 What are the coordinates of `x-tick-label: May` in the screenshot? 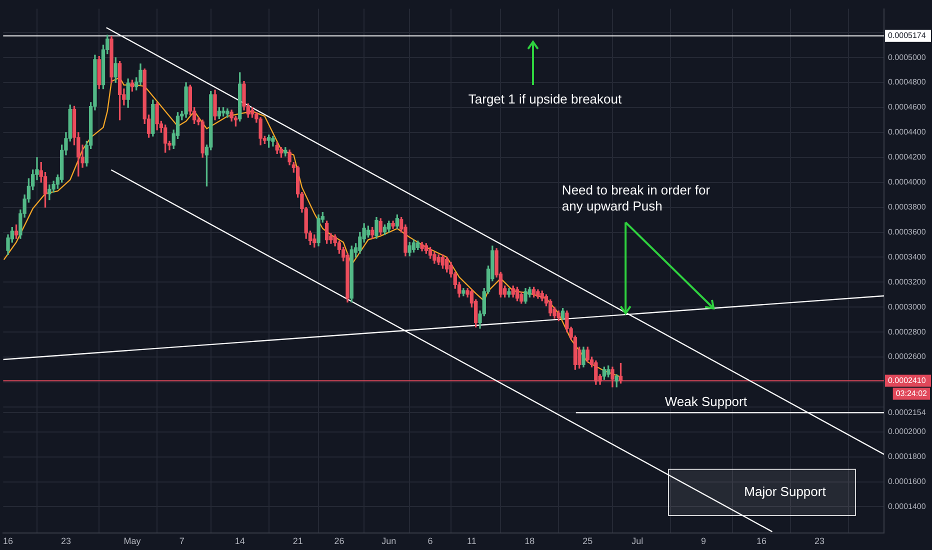 It's located at (133, 541).